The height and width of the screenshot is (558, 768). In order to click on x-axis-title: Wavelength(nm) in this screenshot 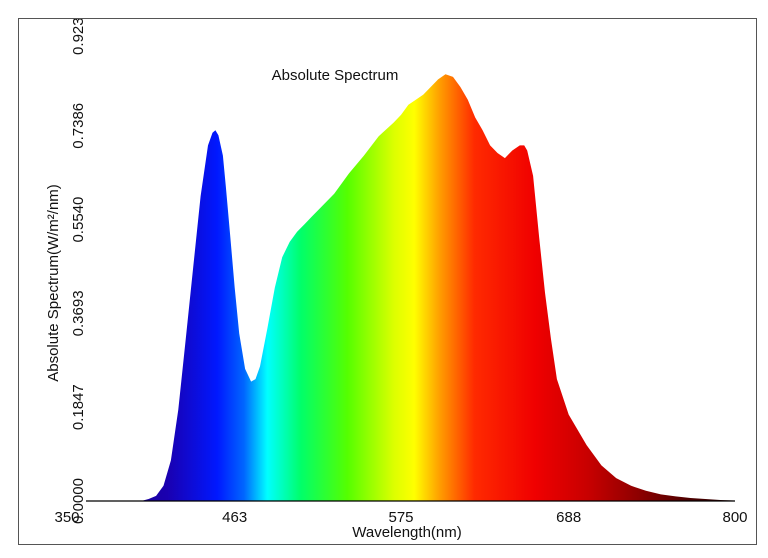, I will do `click(406, 532)`.